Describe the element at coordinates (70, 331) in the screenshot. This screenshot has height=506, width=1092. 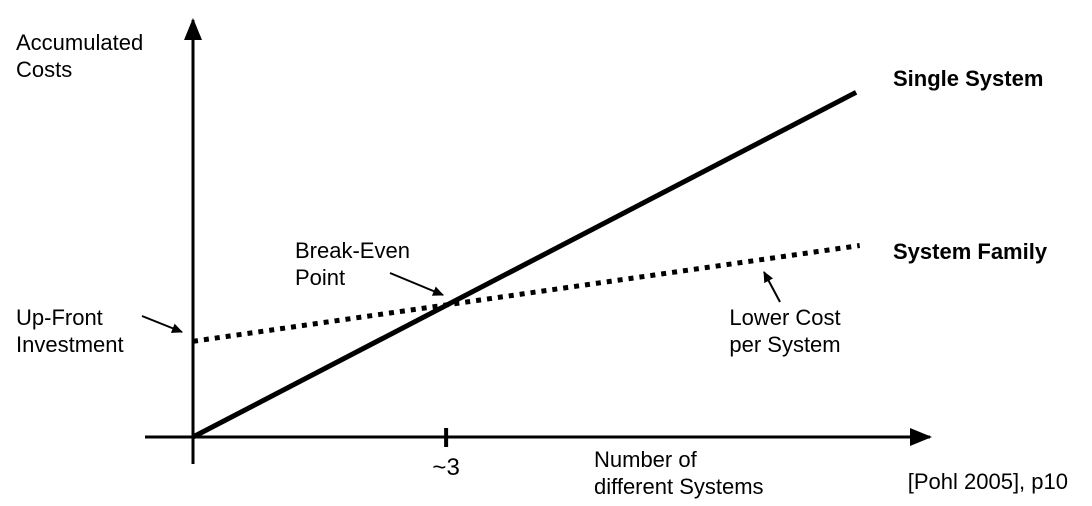
I see `annotation-up-front-investment: Up-Front Investment` at that location.